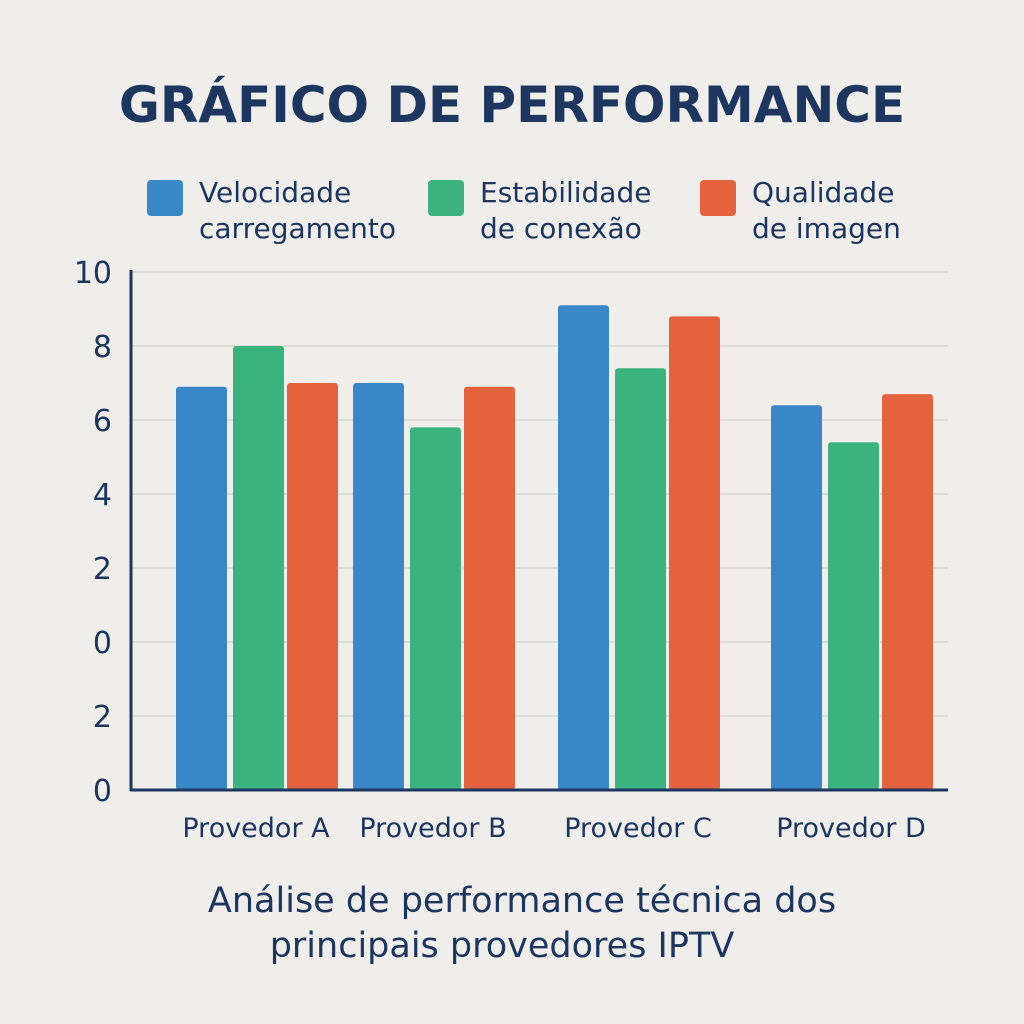 The width and height of the screenshot is (1024, 1024). Describe the element at coordinates (565, 192) in the screenshot. I see `legend-label: Estabilidade` at that location.